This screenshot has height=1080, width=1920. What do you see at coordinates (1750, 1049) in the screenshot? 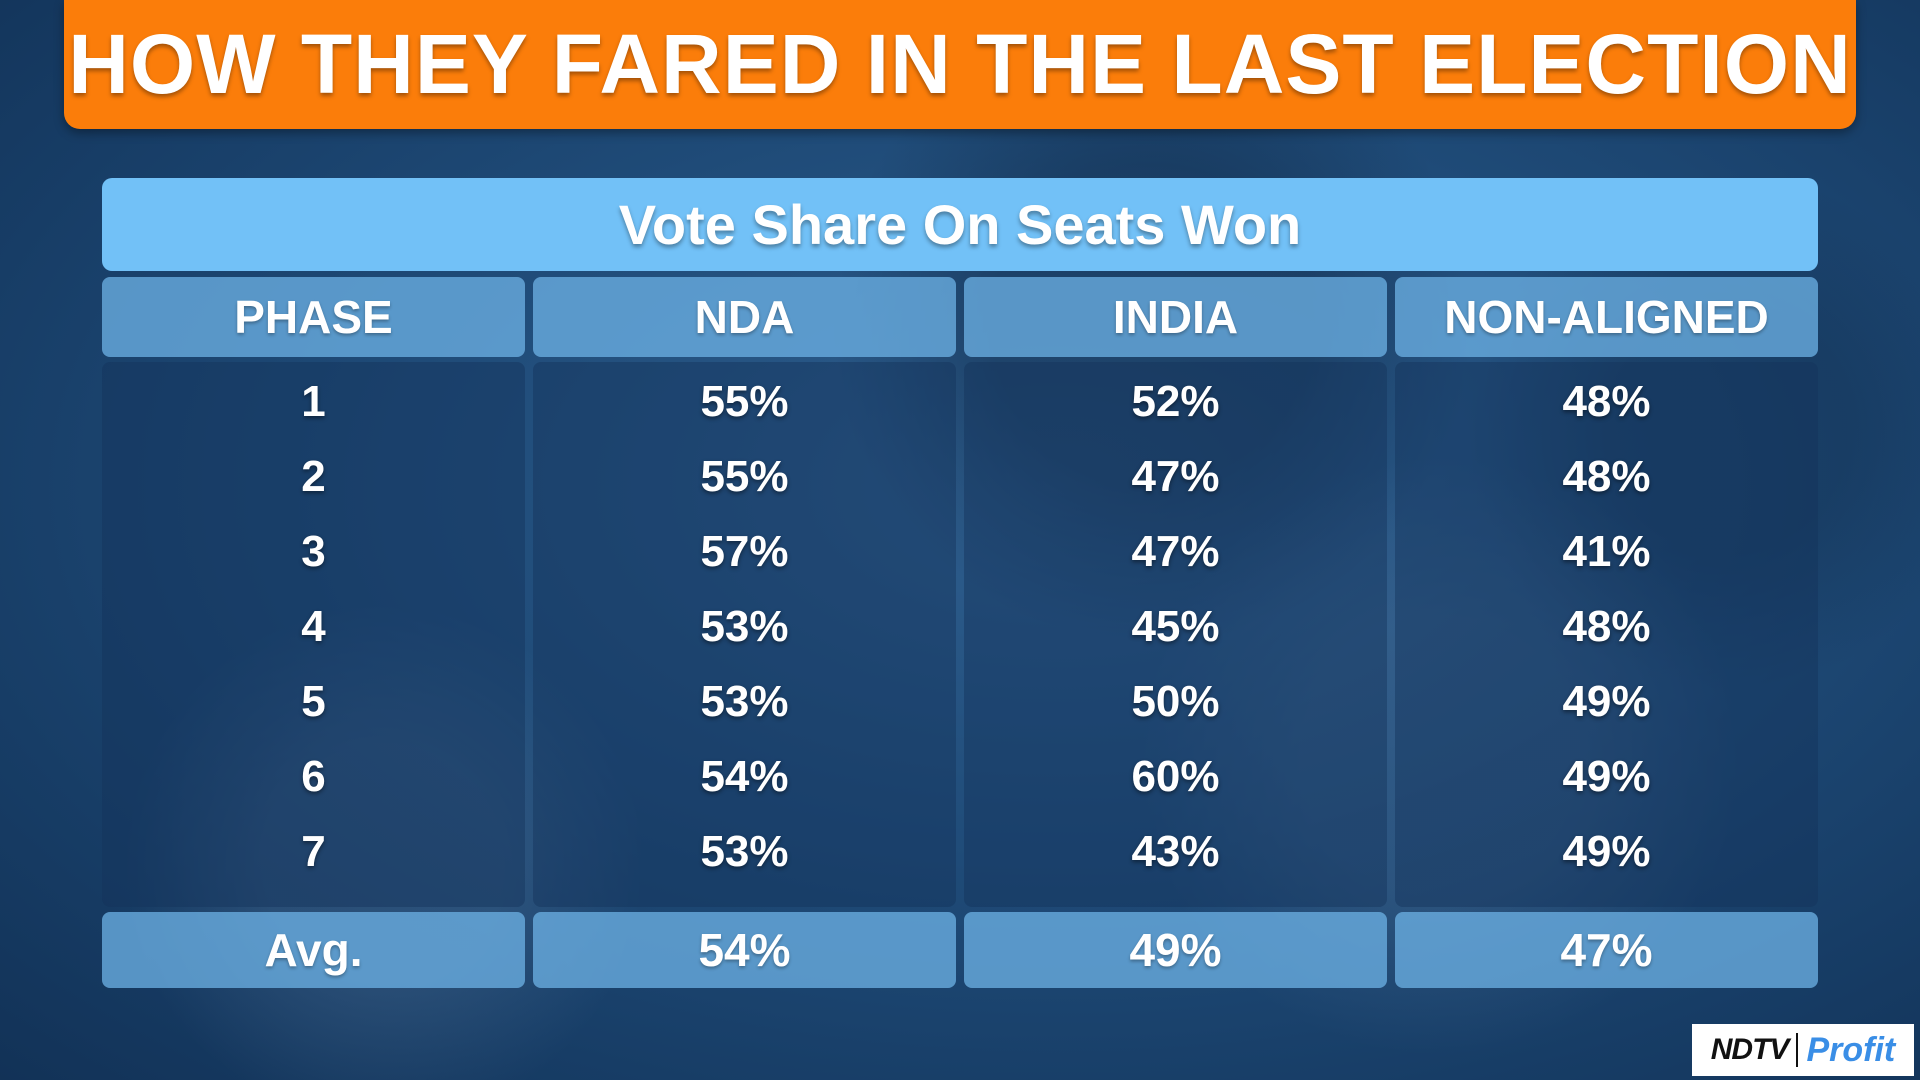
I see `logo-brand: NDTV` at bounding box center [1750, 1049].